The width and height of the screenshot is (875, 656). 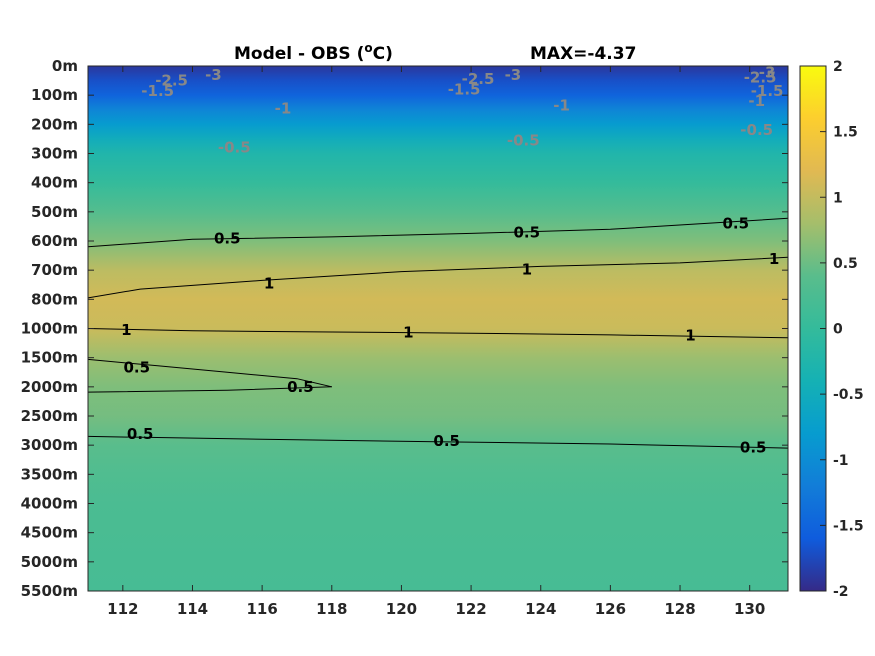 What do you see at coordinates (331, 609) in the screenshot?
I see `x-tick-label: 118` at bounding box center [331, 609].